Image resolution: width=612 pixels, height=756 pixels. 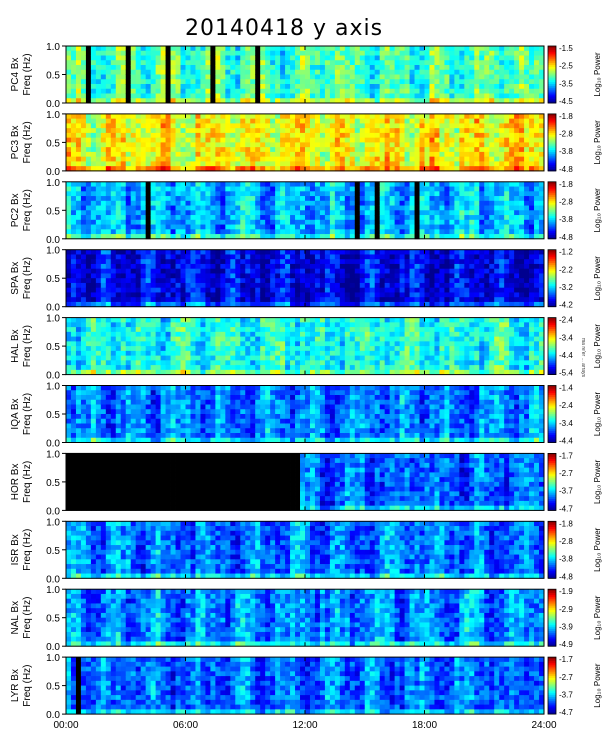 What do you see at coordinates (552, 256) in the screenshot?
I see `colorbar-segment` at bounding box center [552, 256].